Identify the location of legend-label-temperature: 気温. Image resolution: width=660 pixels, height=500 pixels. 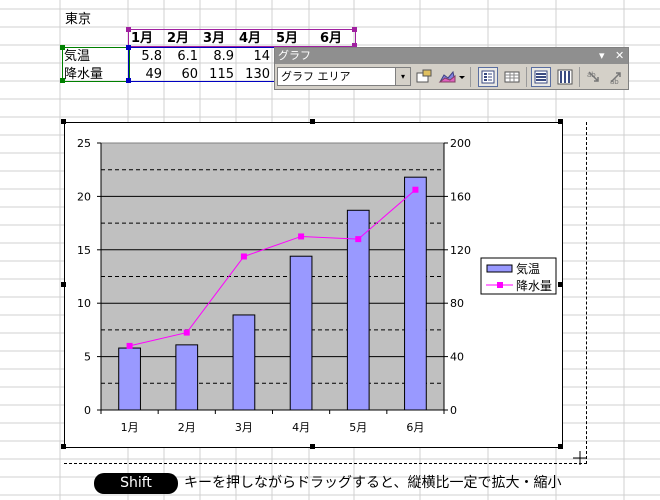
(528, 268).